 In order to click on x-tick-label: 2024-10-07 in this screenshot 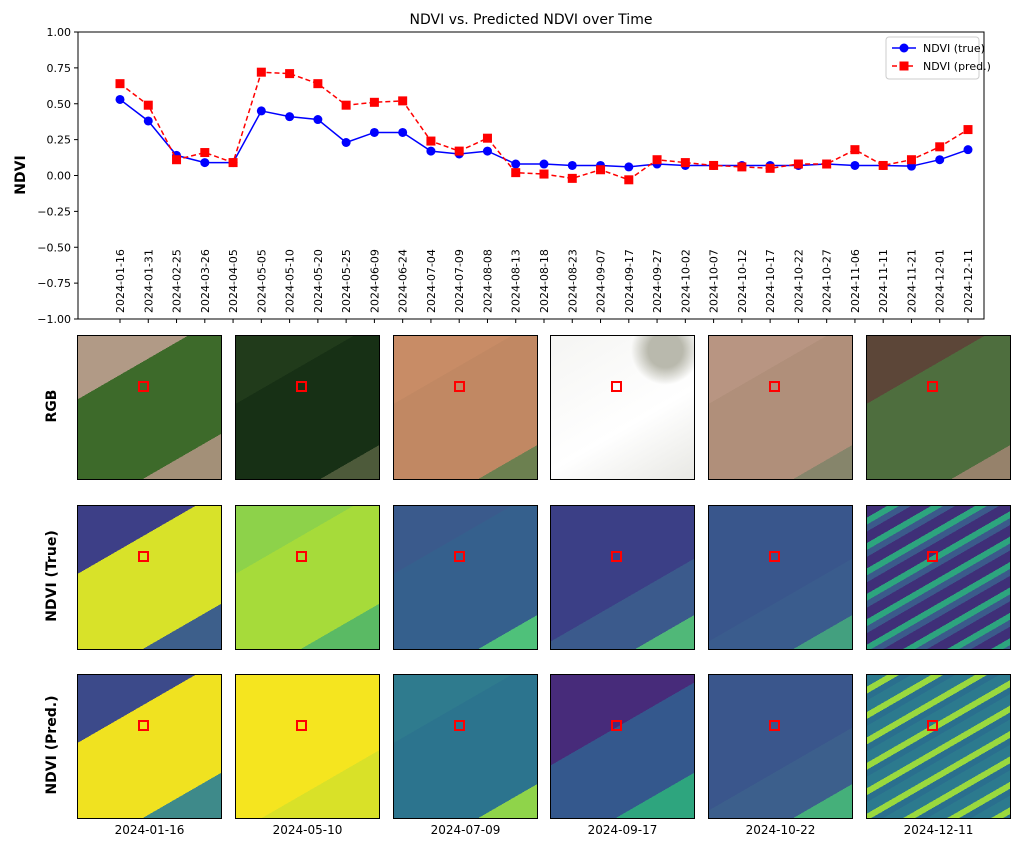, I will do `click(714, 281)`.